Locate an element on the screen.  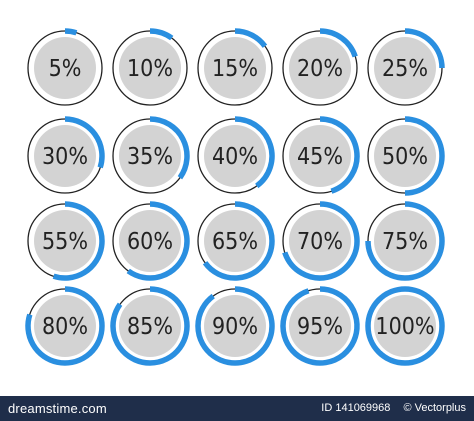
percentage-label: 45% is located at coordinates (320, 157).